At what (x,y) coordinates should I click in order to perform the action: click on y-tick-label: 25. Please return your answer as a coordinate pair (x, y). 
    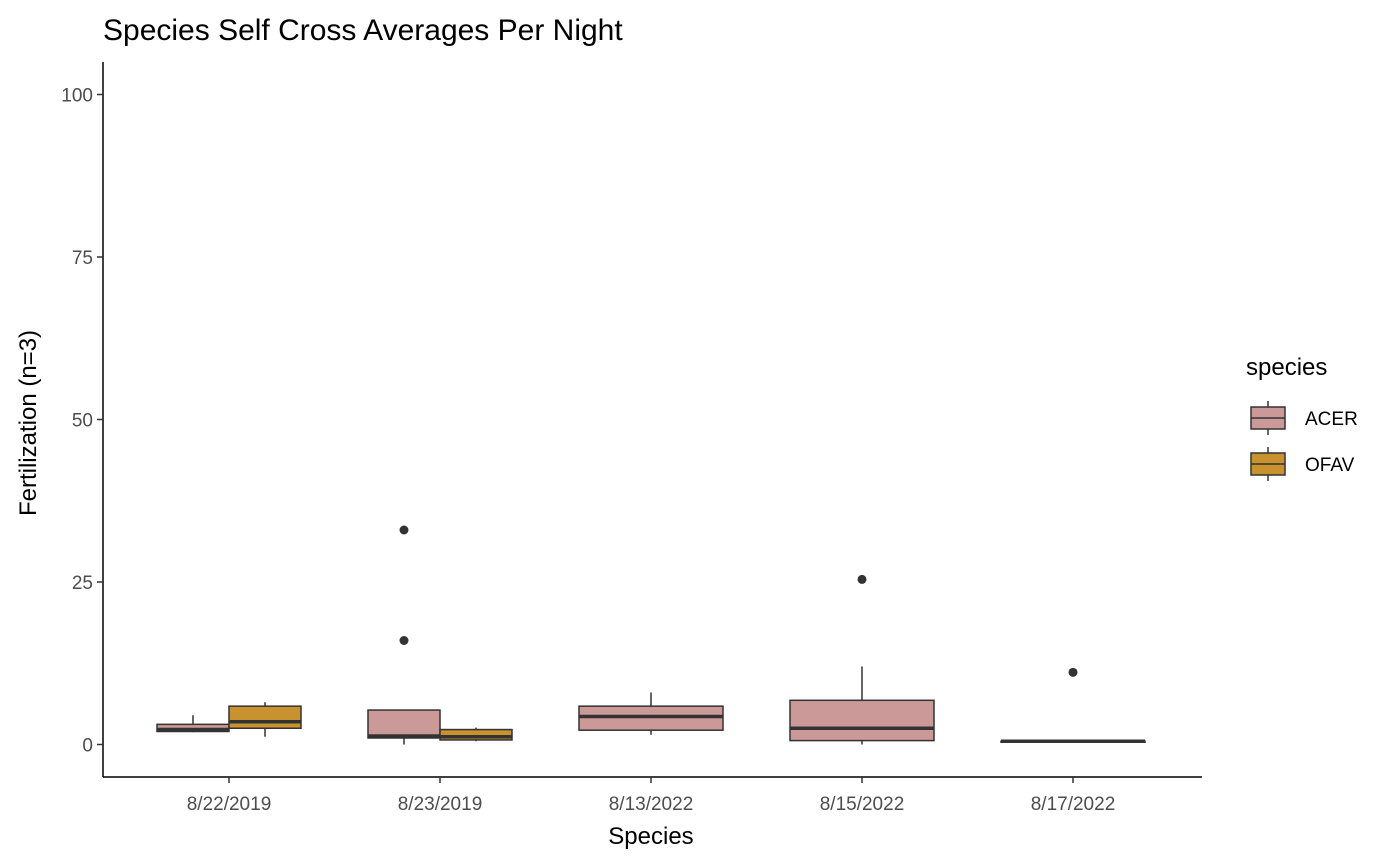
    Looking at the image, I should click on (82, 583).